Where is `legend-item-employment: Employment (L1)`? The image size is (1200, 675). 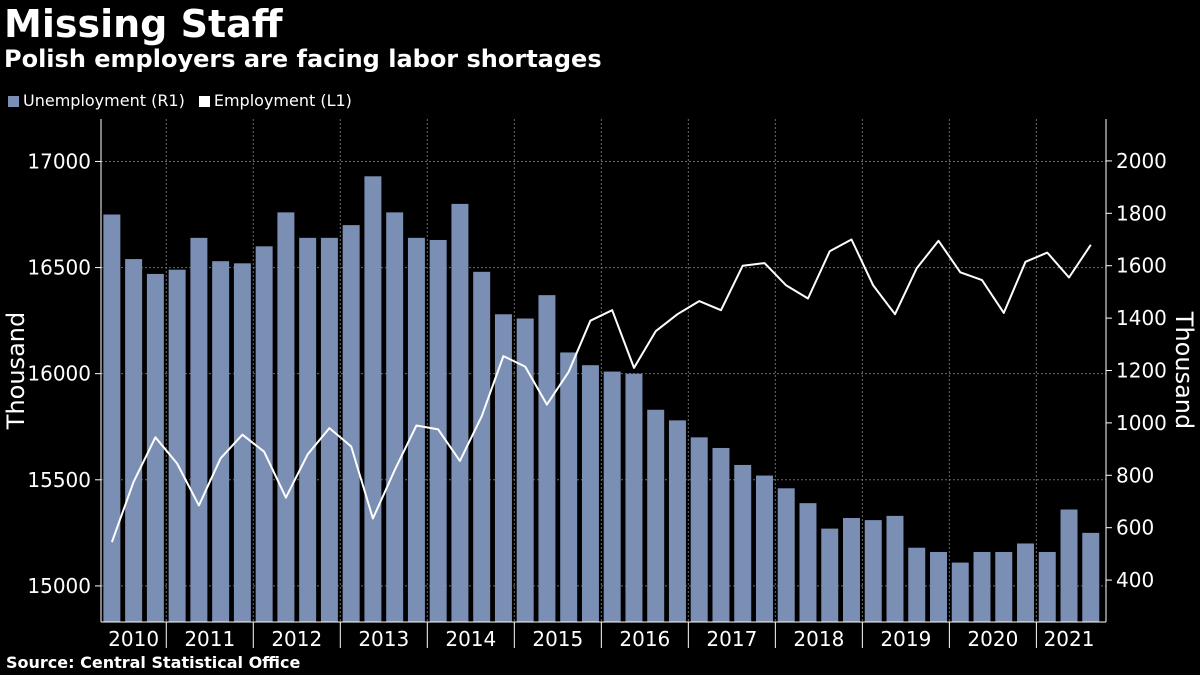
legend-item-employment: Employment (L1) is located at coordinates (275, 101).